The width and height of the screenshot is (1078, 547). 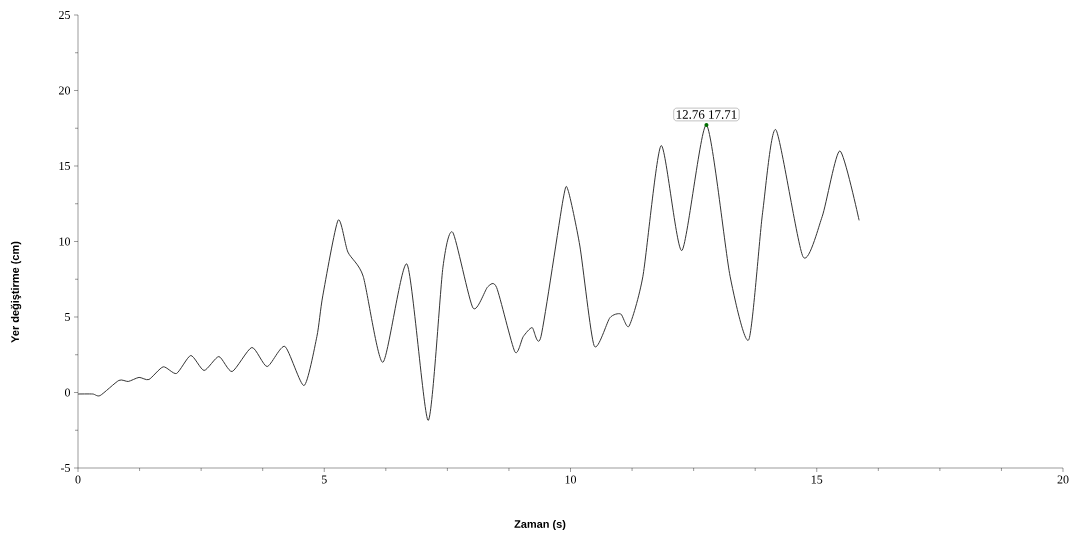 What do you see at coordinates (65, 165) in the screenshot?
I see `y-tick-label: 15` at bounding box center [65, 165].